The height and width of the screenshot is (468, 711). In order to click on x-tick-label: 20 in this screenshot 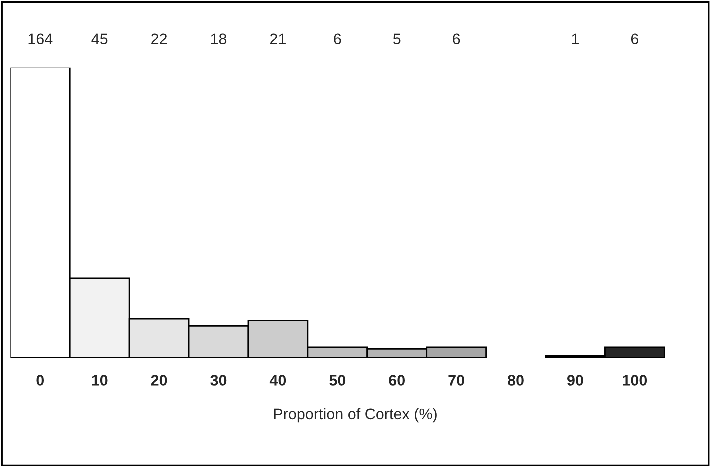, I will do `click(159, 380)`.